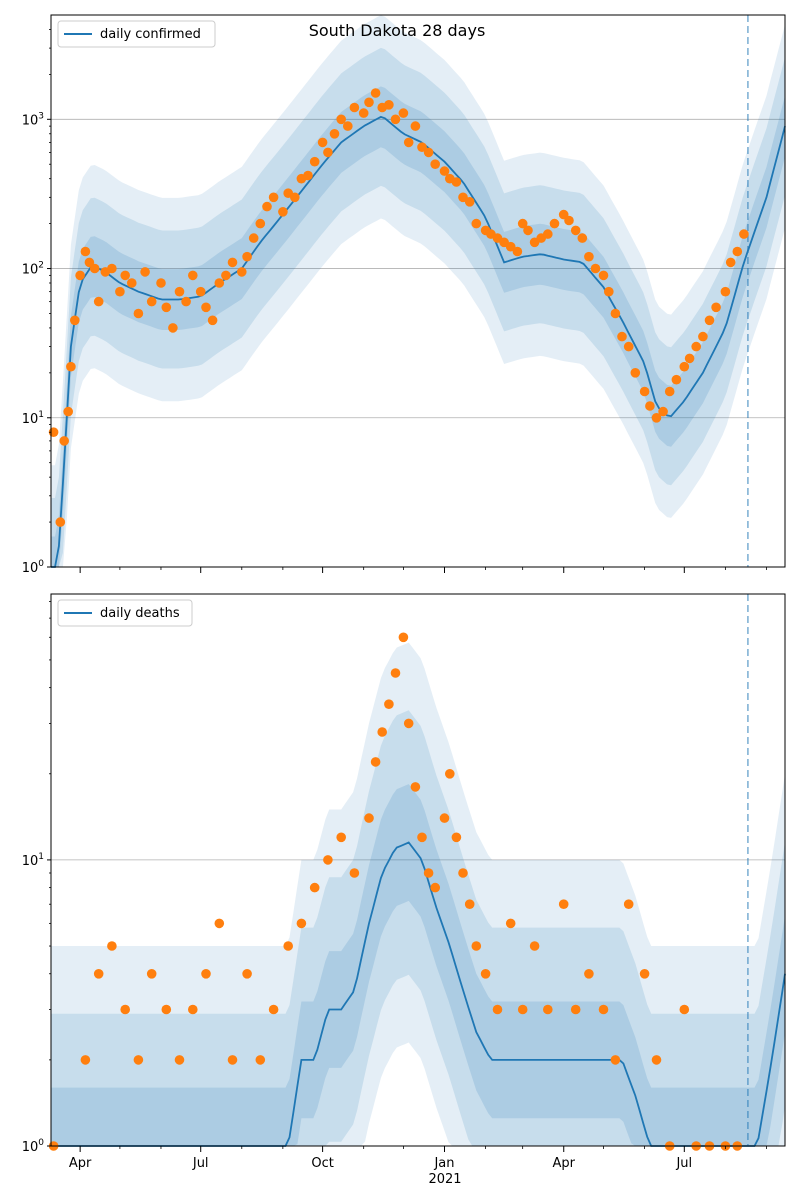  What do you see at coordinates (33, 418) in the screenshot?
I see `cases-ytick-label: 10¹` at bounding box center [33, 418].